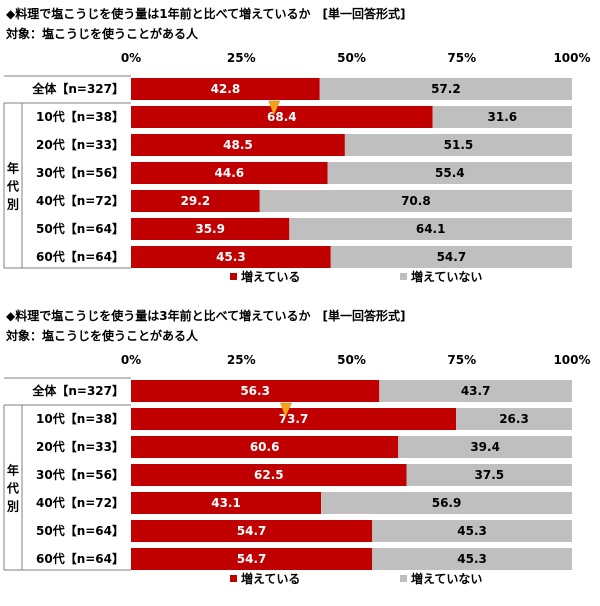 This screenshot has width=600, height=606. What do you see at coordinates (12, 186) in the screenshot?
I see `chart-1-group-label-char: 代` at bounding box center [12, 186].